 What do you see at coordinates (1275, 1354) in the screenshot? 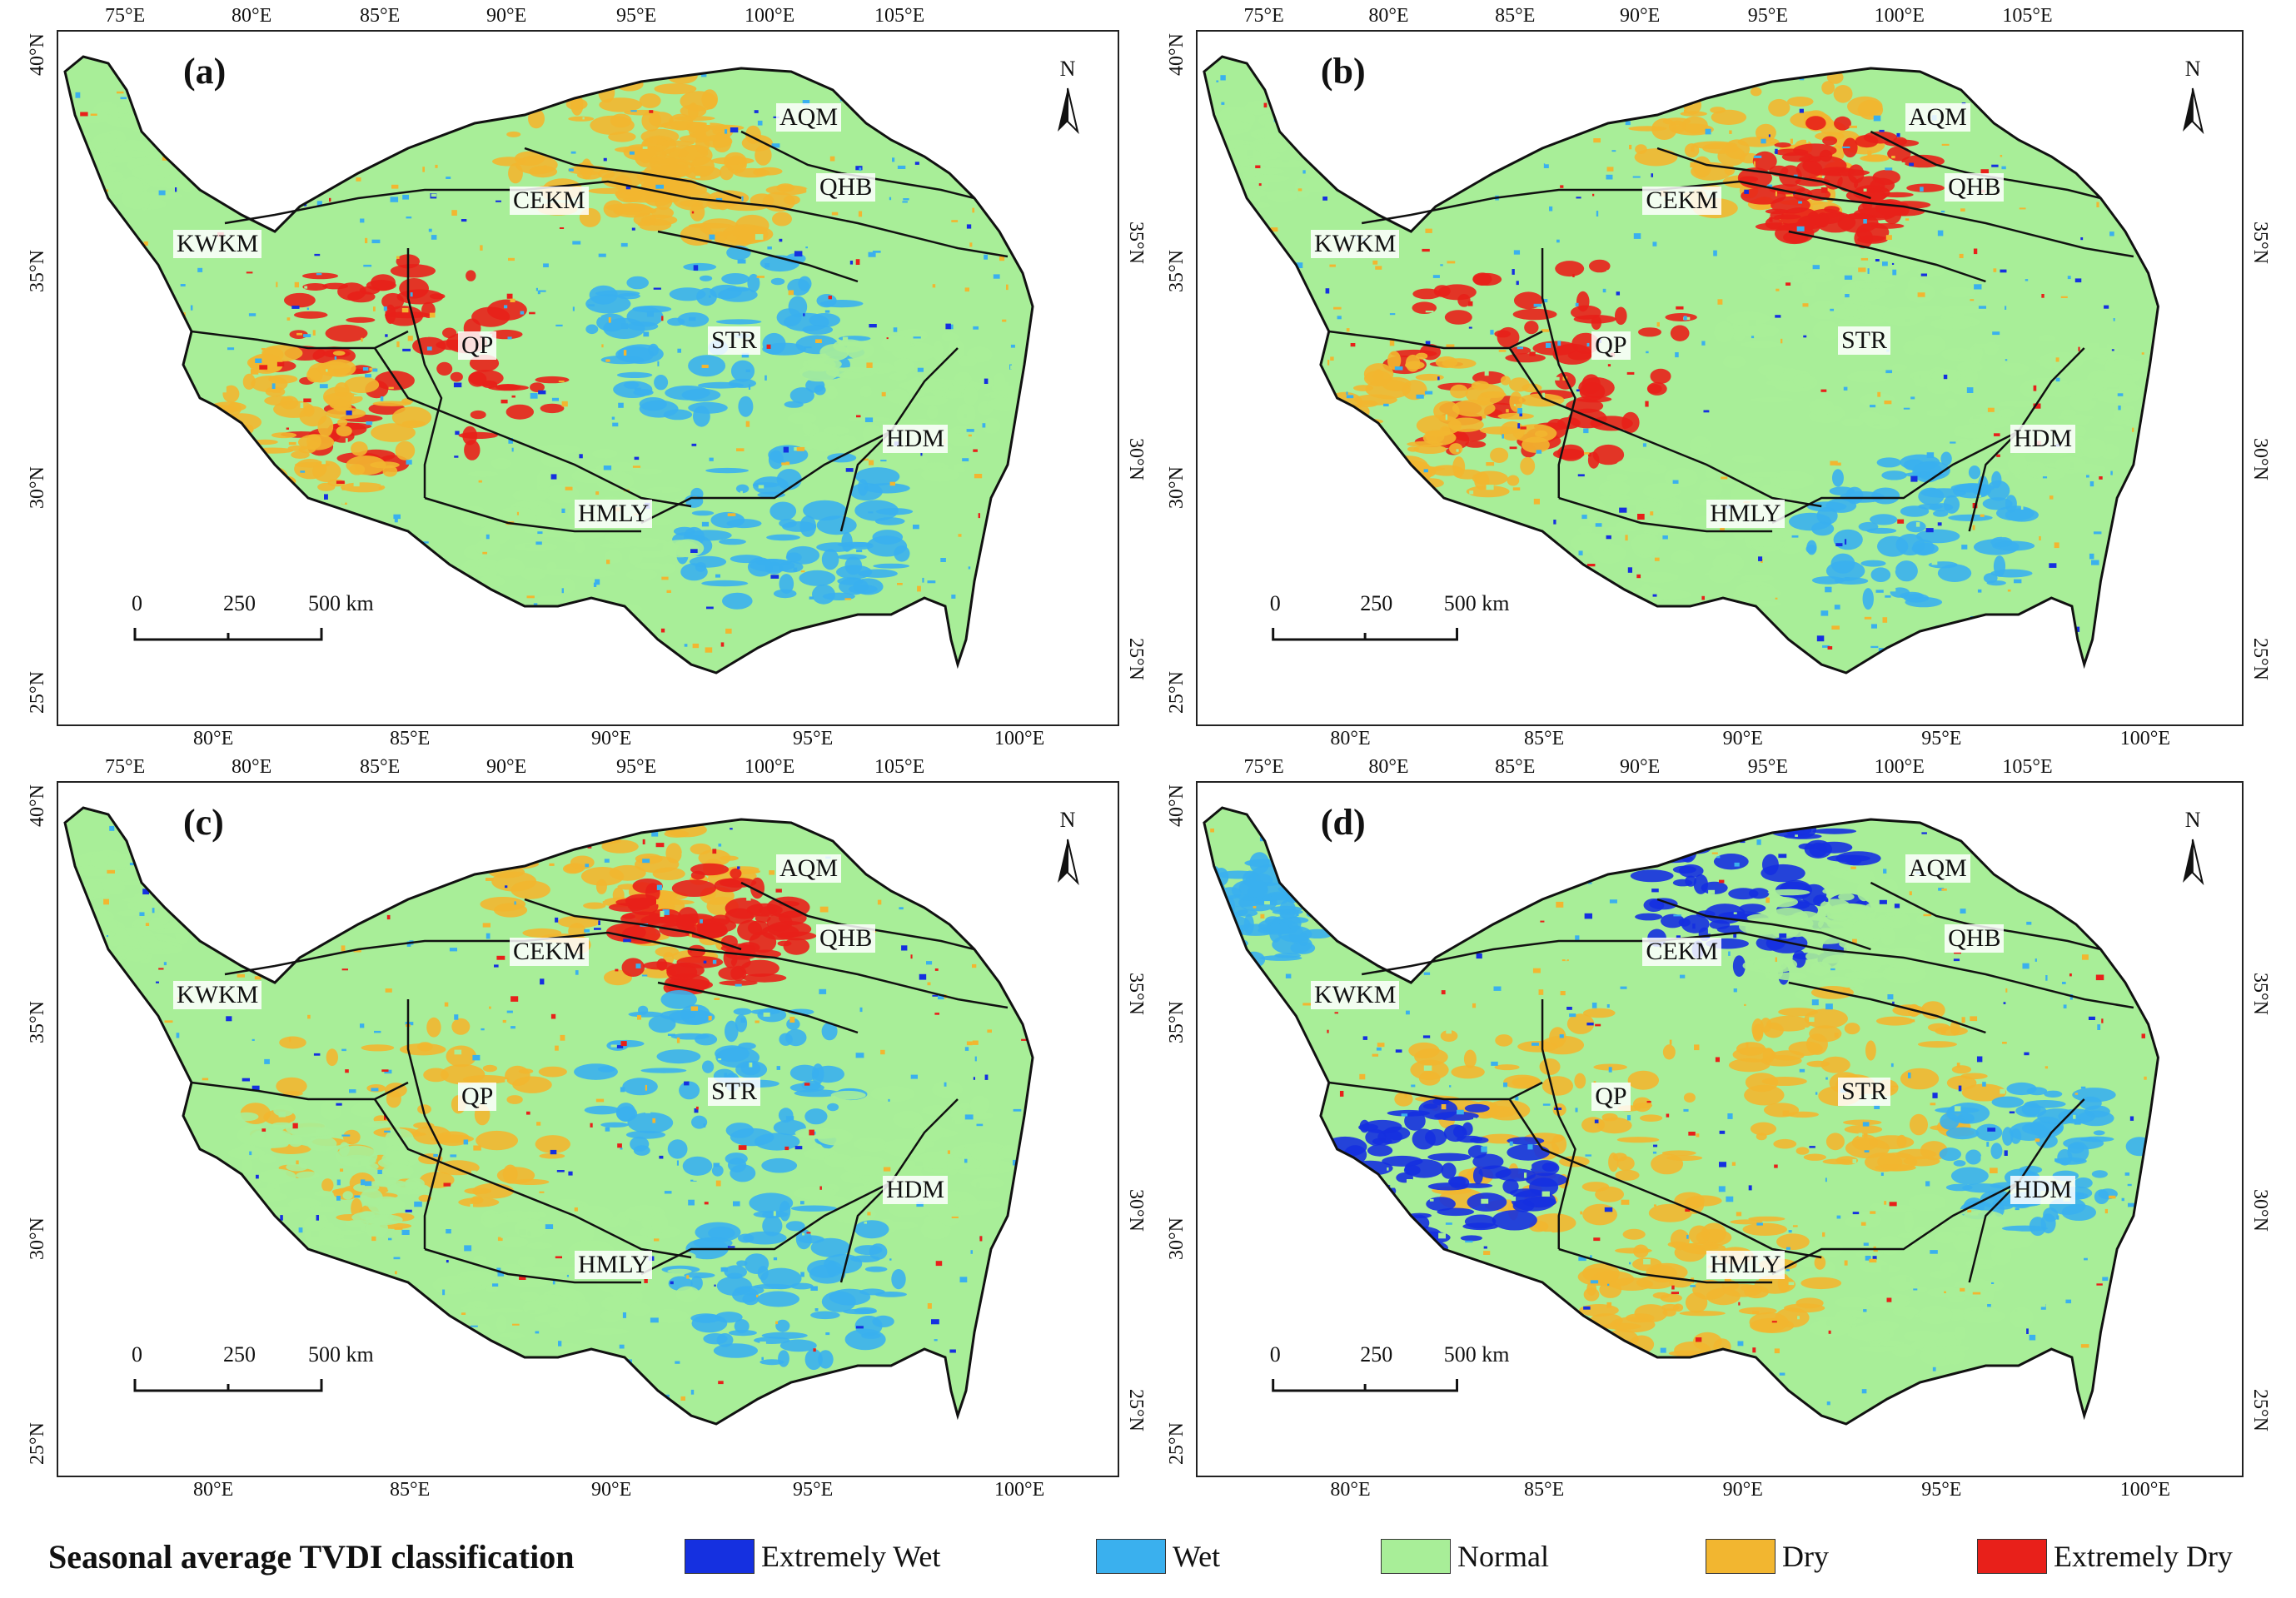
I see `scale-label: 0` at bounding box center [1275, 1354].